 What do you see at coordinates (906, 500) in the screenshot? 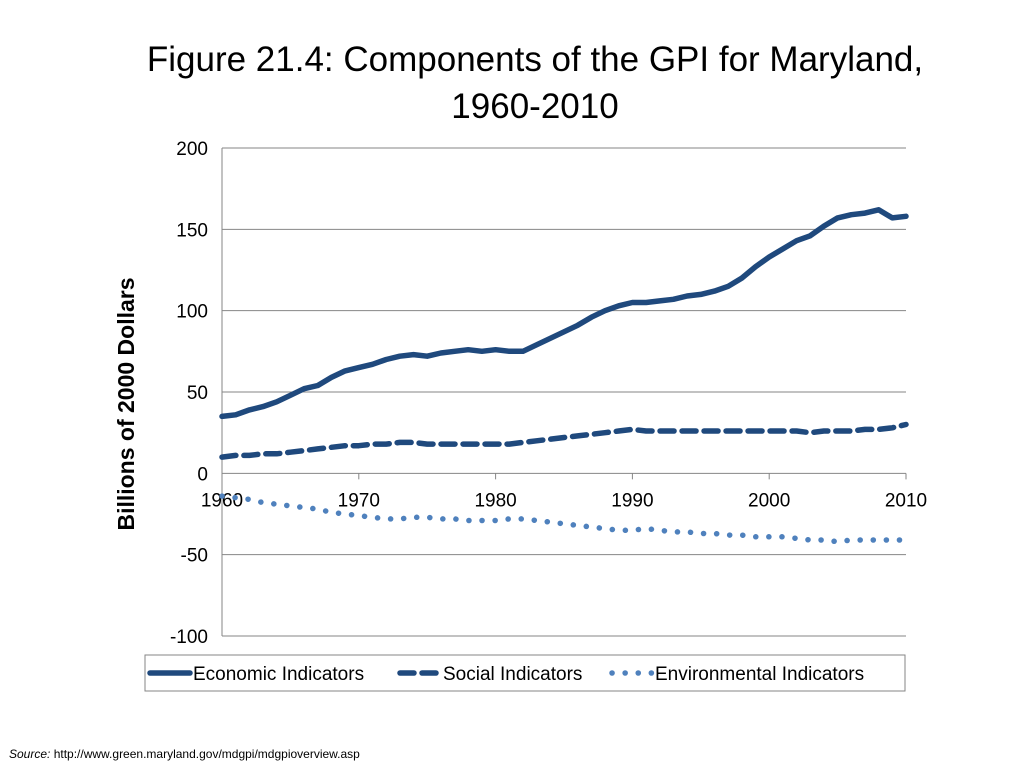
I see `x-tick-label: 2010` at bounding box center [906, 500].